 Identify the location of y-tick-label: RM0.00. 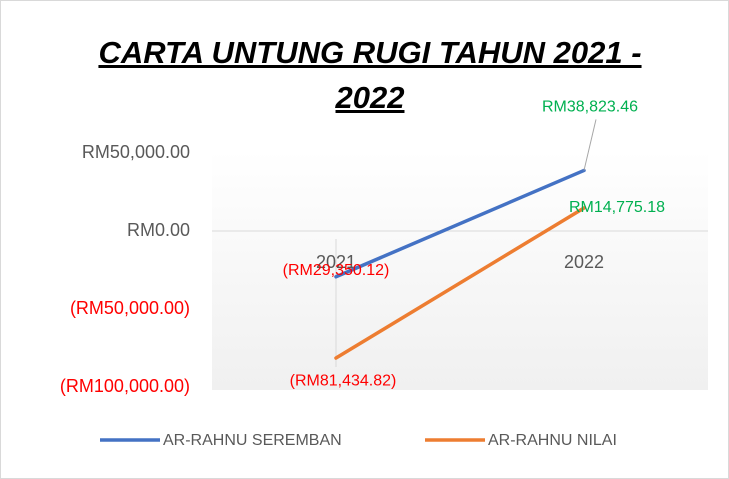
(158, 230).